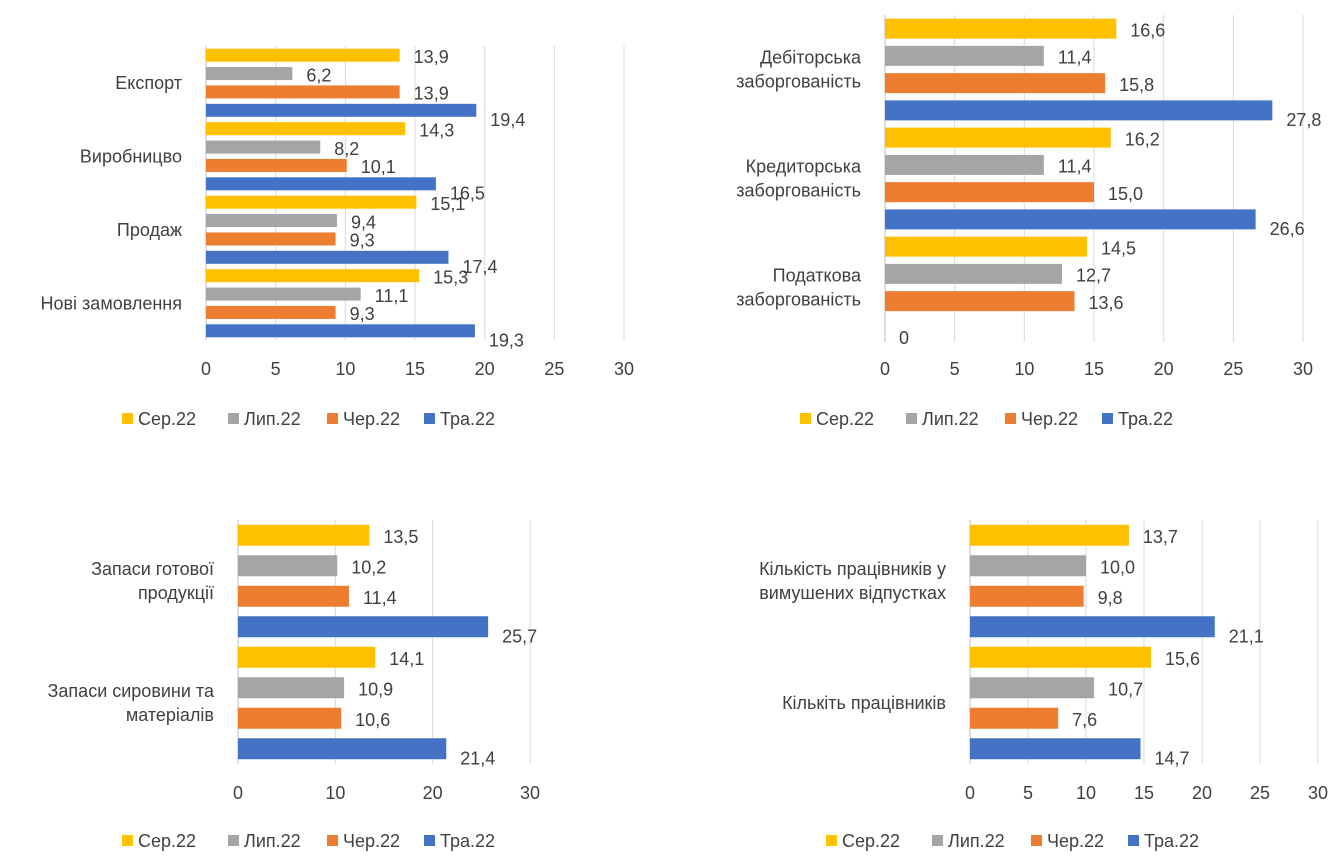  I want to click on data-label: 27,8, so click(1303, 120).